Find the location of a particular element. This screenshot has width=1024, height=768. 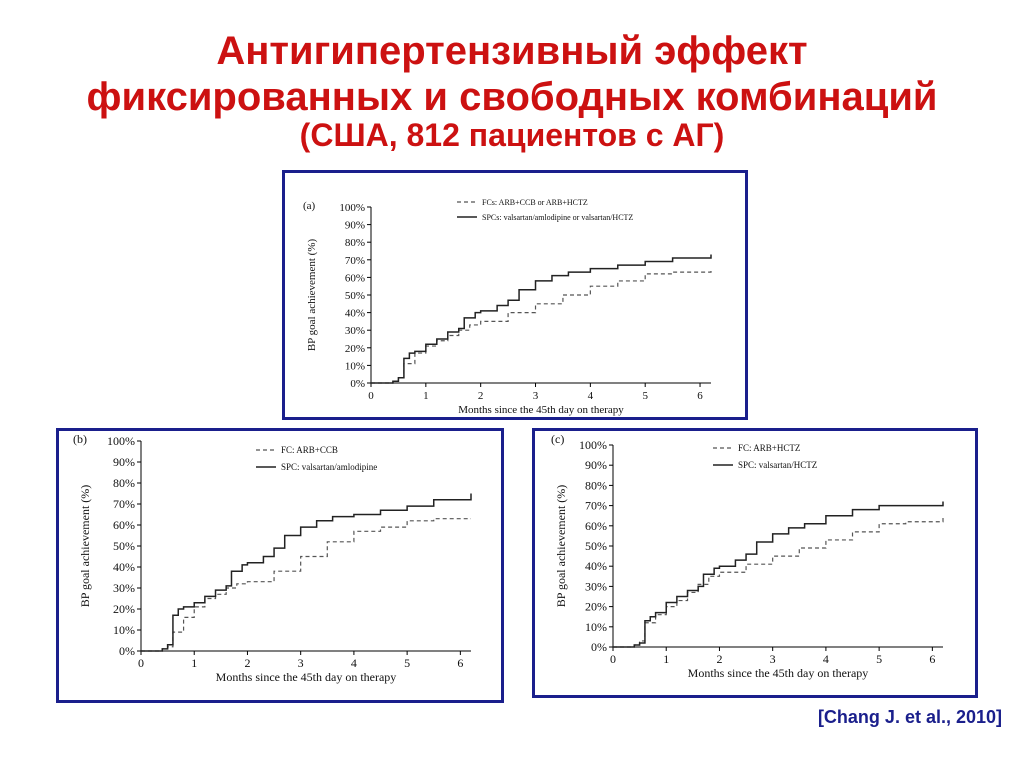

citation: [Chang J. et al., 2010] is located at coordinates (909, 717).